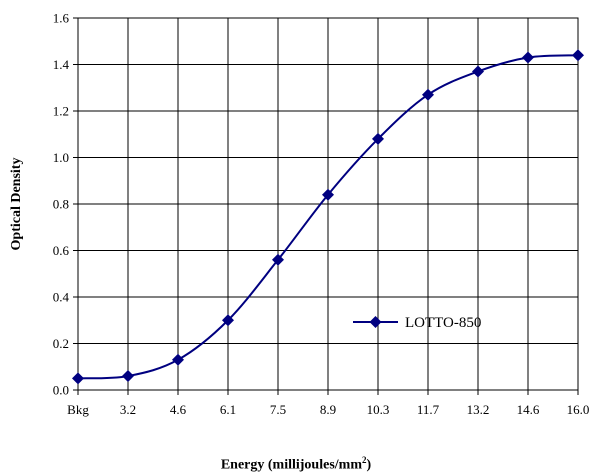  Describe the element at coordinates (478, 409) in the screenshot. I see `x-tick-label: 13.2` at that location.